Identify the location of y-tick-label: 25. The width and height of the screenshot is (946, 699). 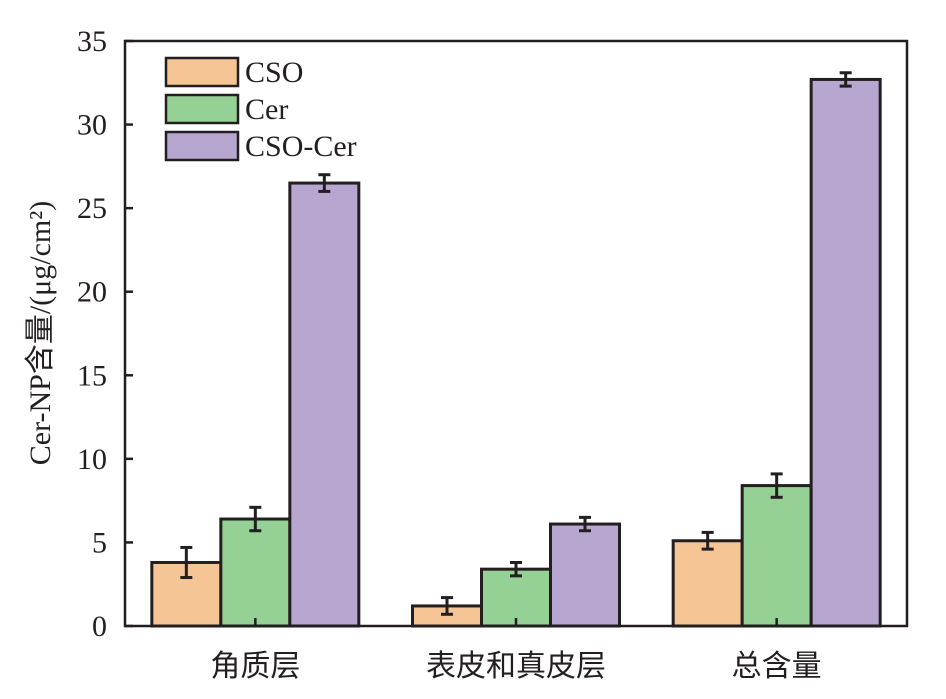
(92, 208).